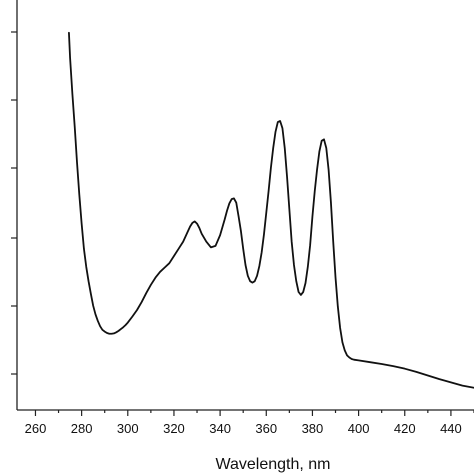  Describe the element at coordinates (174, 428) in the screenshot. I see `x-tick-label-320: 320` at that location.